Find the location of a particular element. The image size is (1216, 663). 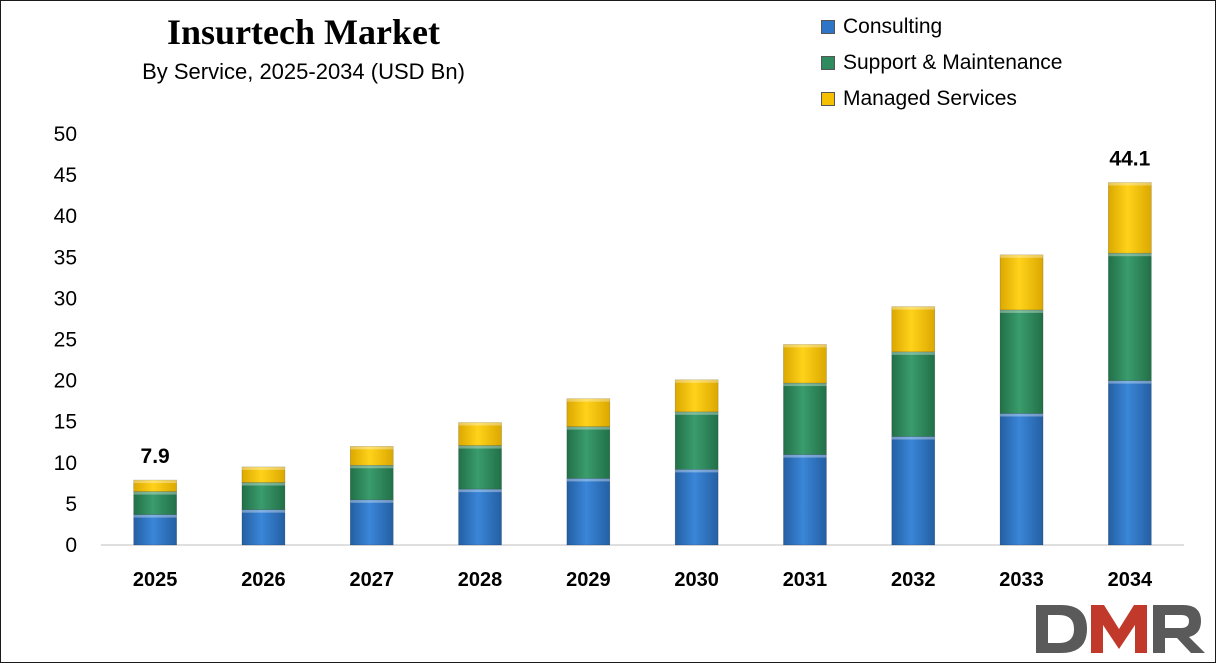

bar-managed-services-2028 is located at coordinates (480, 434).